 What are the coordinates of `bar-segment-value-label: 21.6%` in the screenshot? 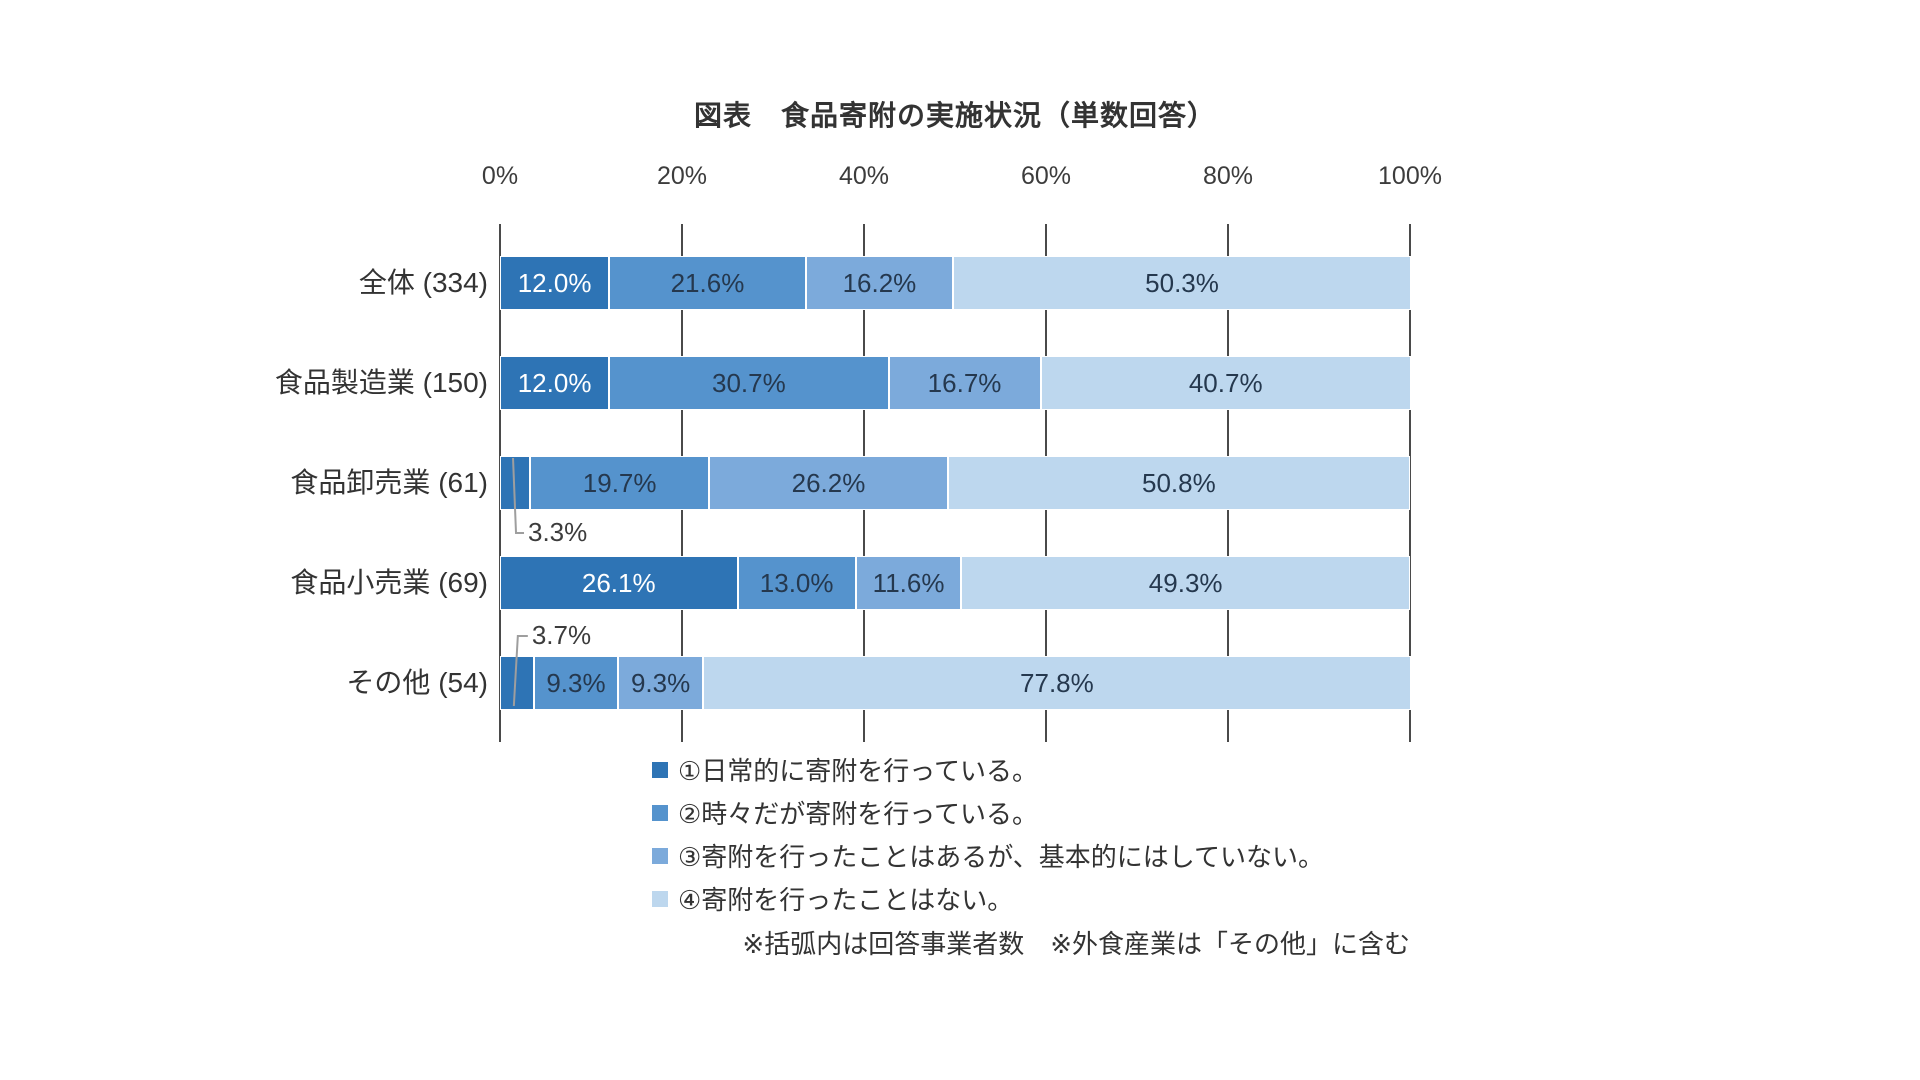 It's located at (707, 282).